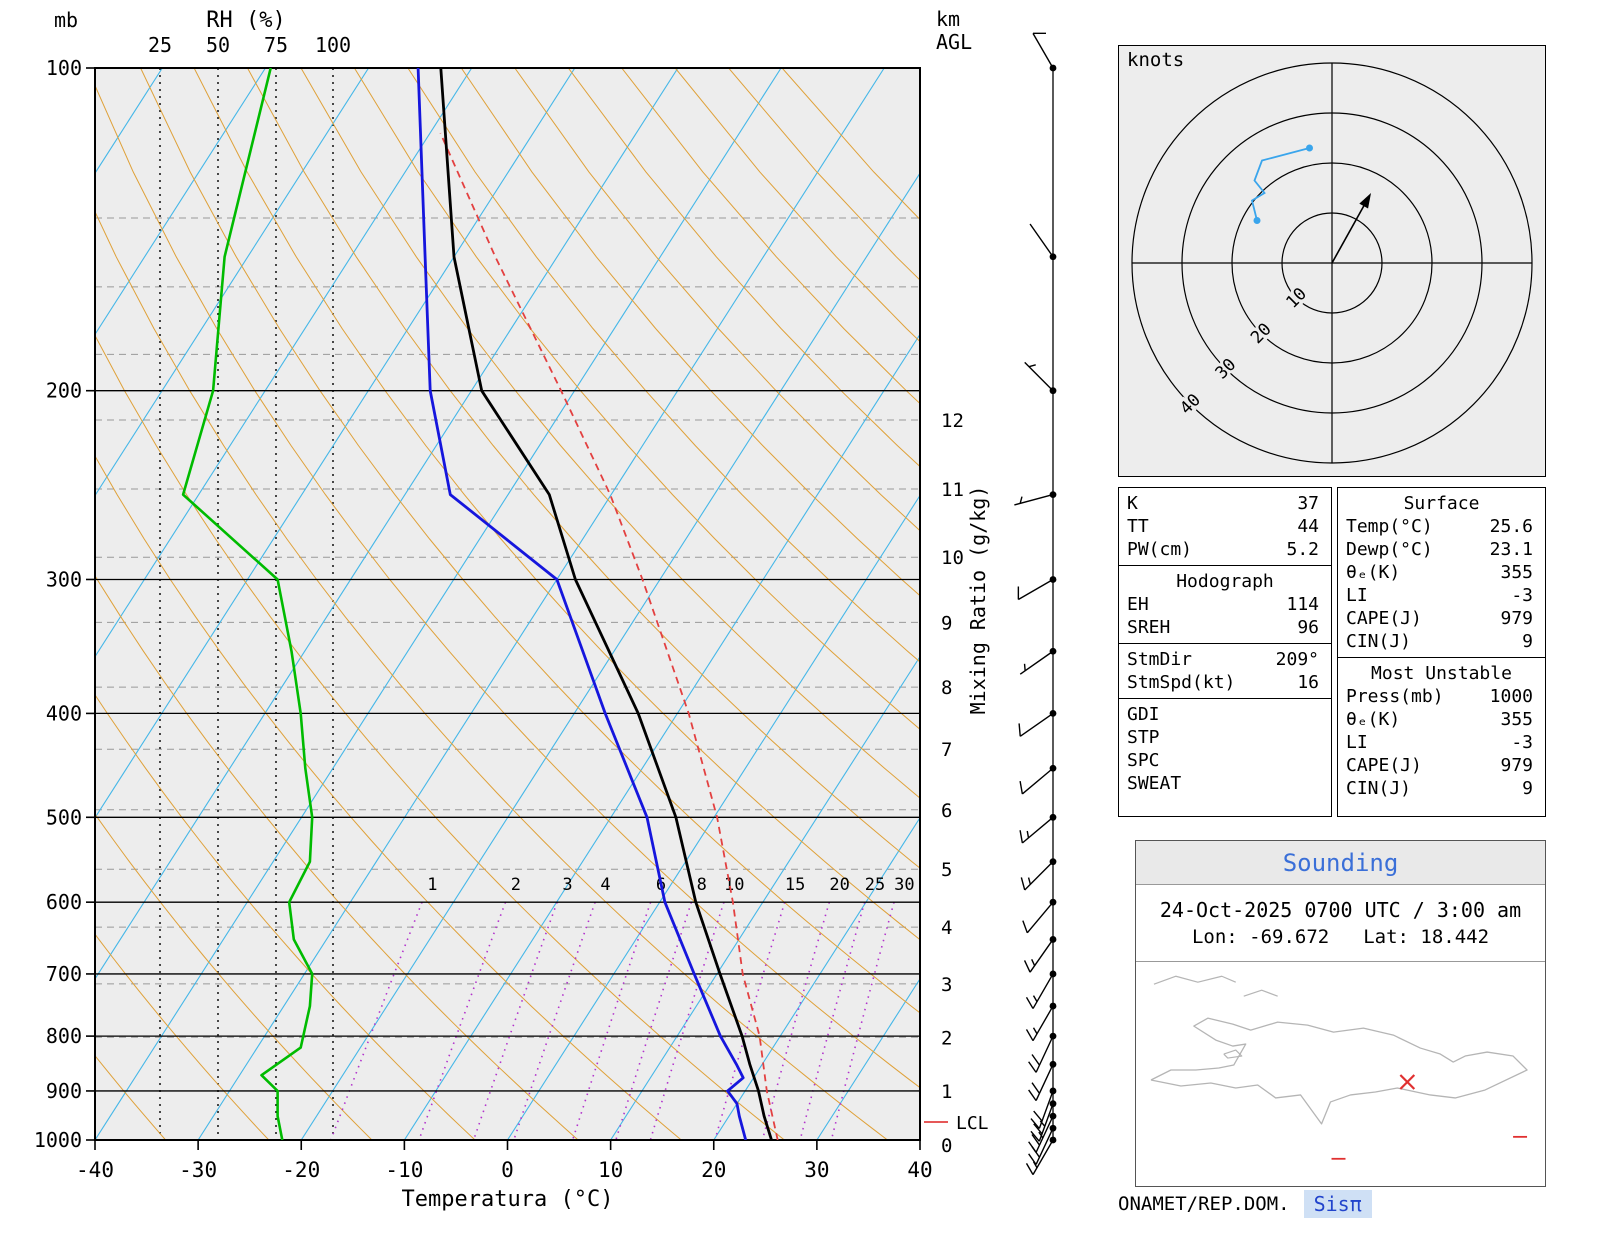 The height and width of the screenshot is (1236, 1600). Describe the element at coordinates (64, 391) in the screenshot. I see `svg-text: 200` at that location.